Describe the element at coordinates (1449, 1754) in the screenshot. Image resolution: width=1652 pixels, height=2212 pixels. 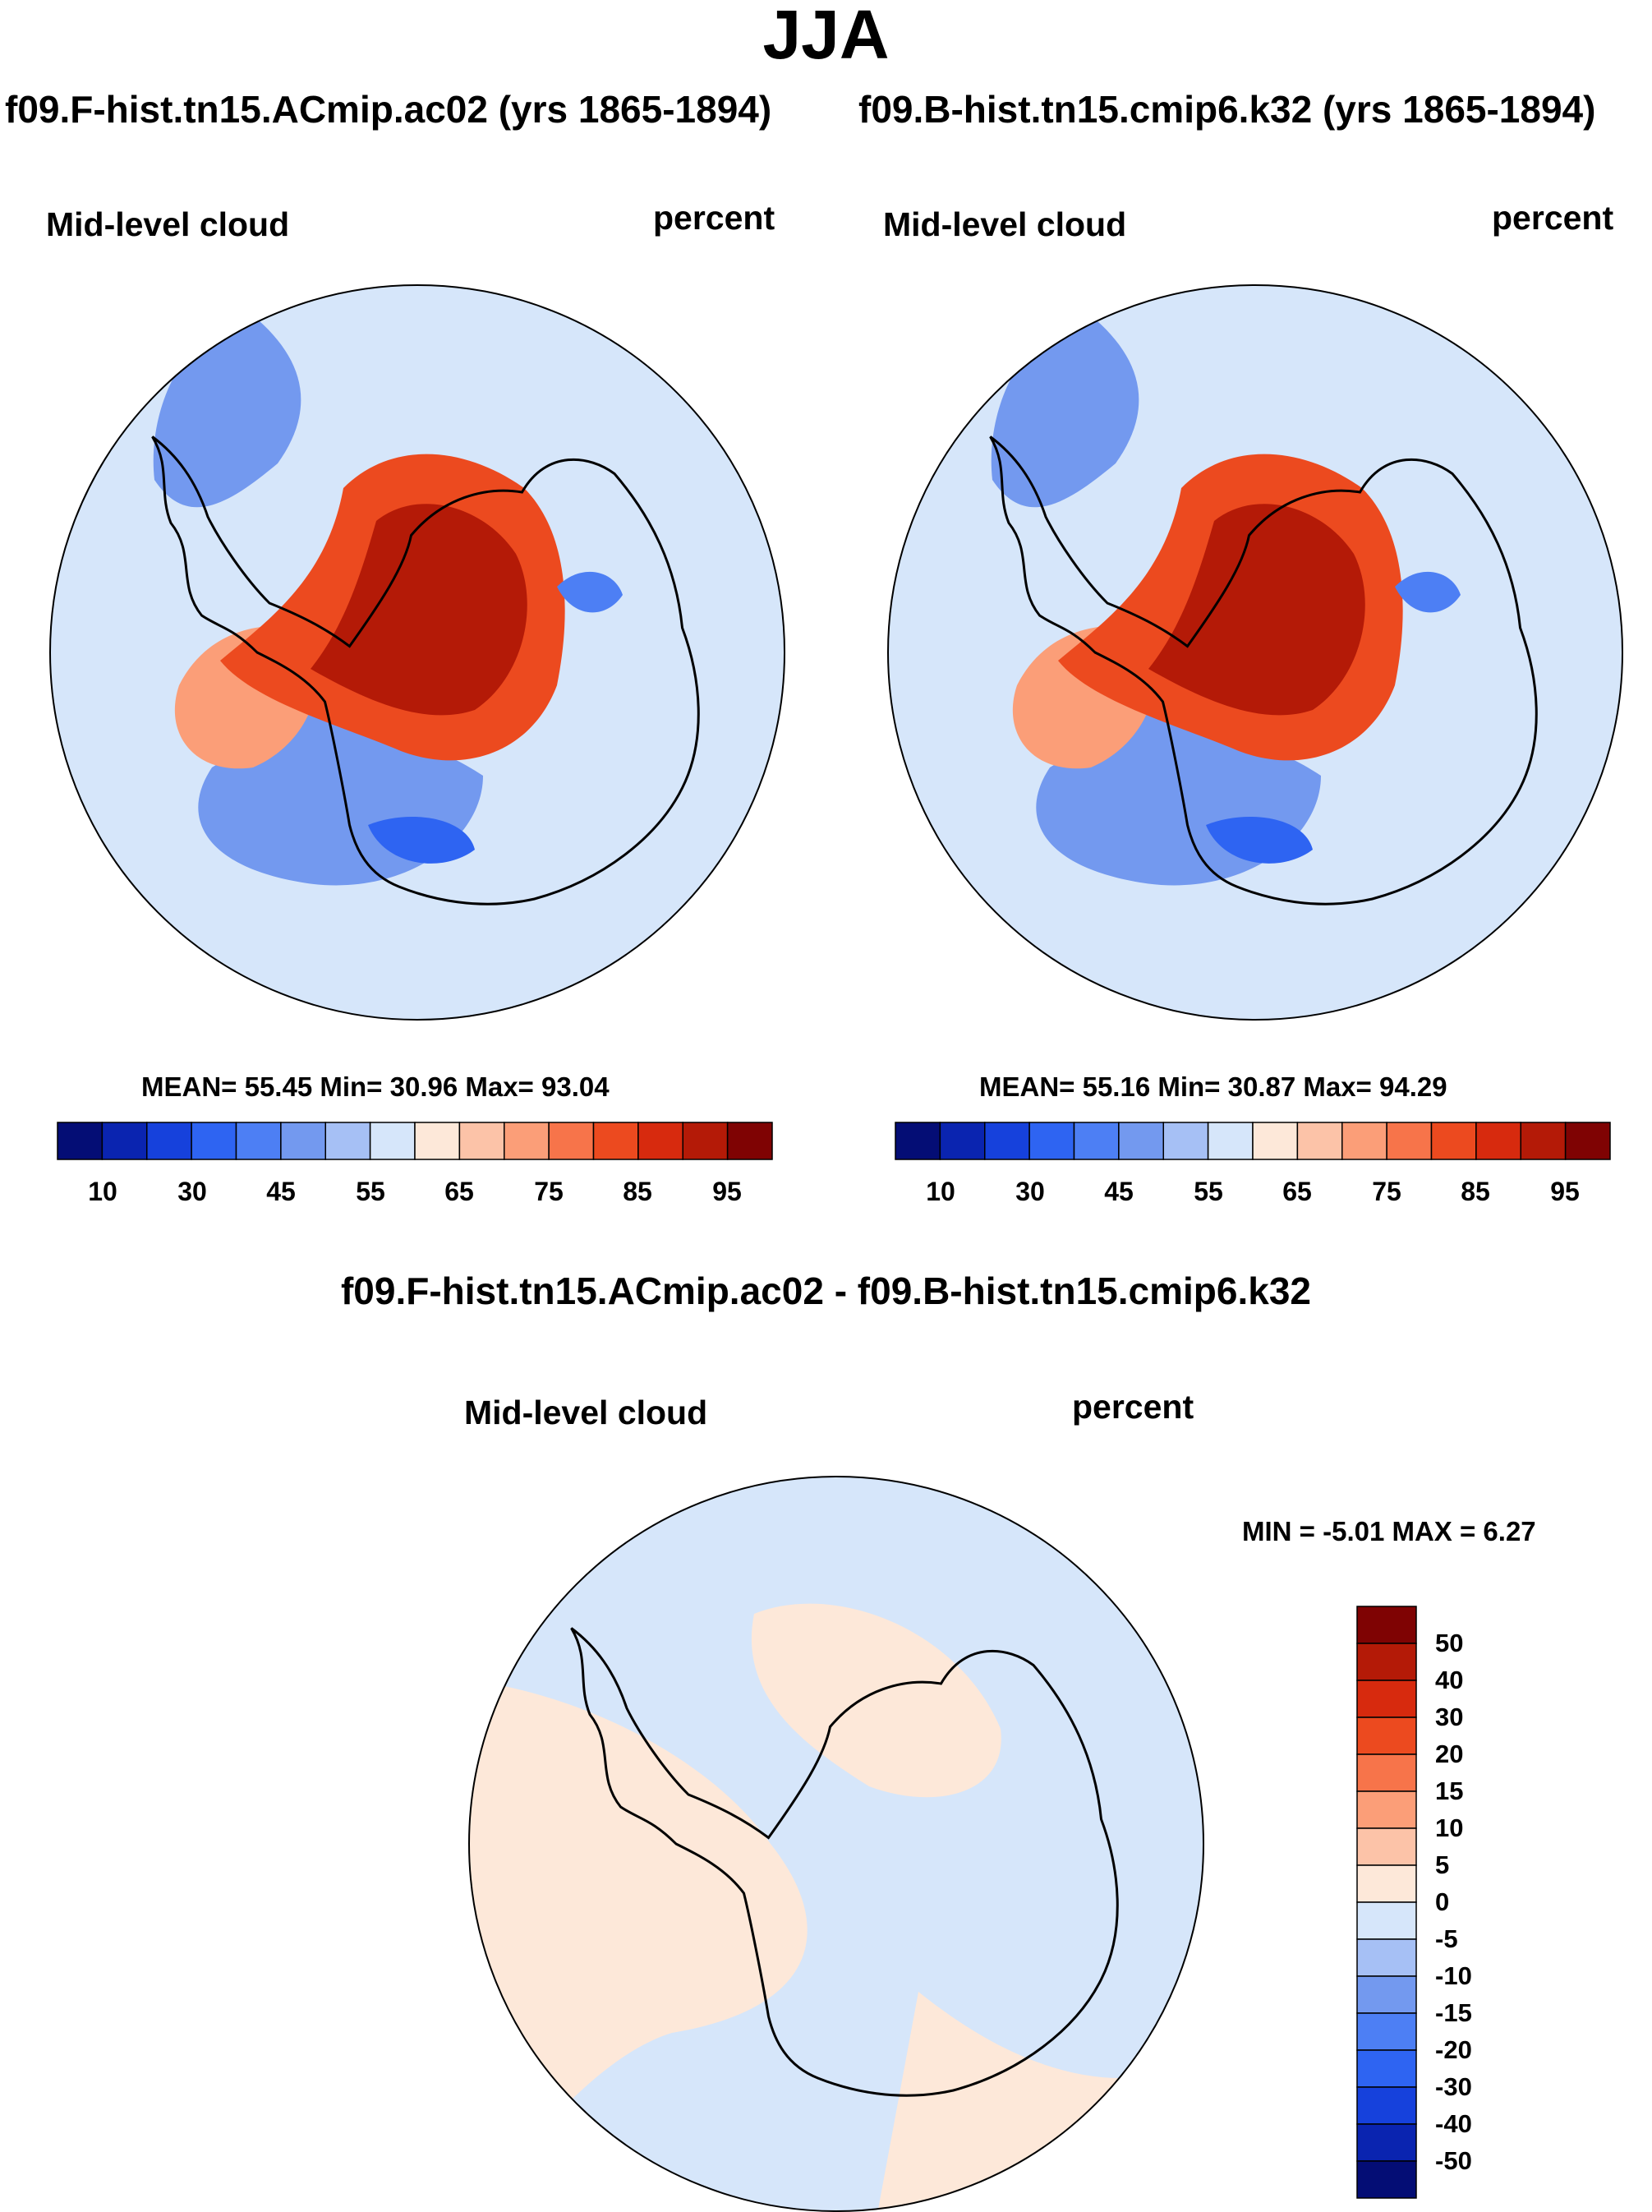
I see `diff-colorbar-label: 20` at that location.